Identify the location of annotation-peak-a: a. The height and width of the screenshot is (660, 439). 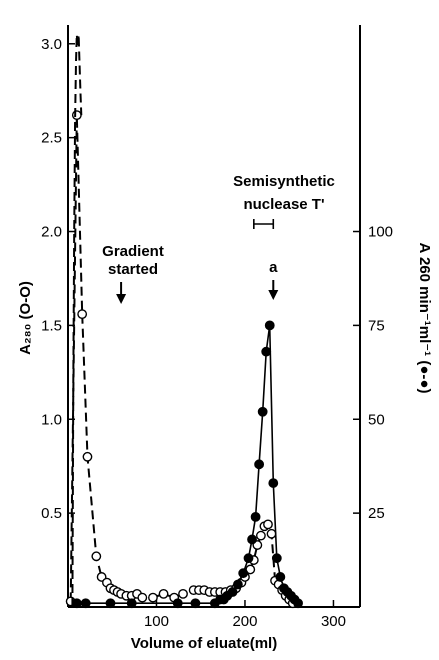
(273, 267).